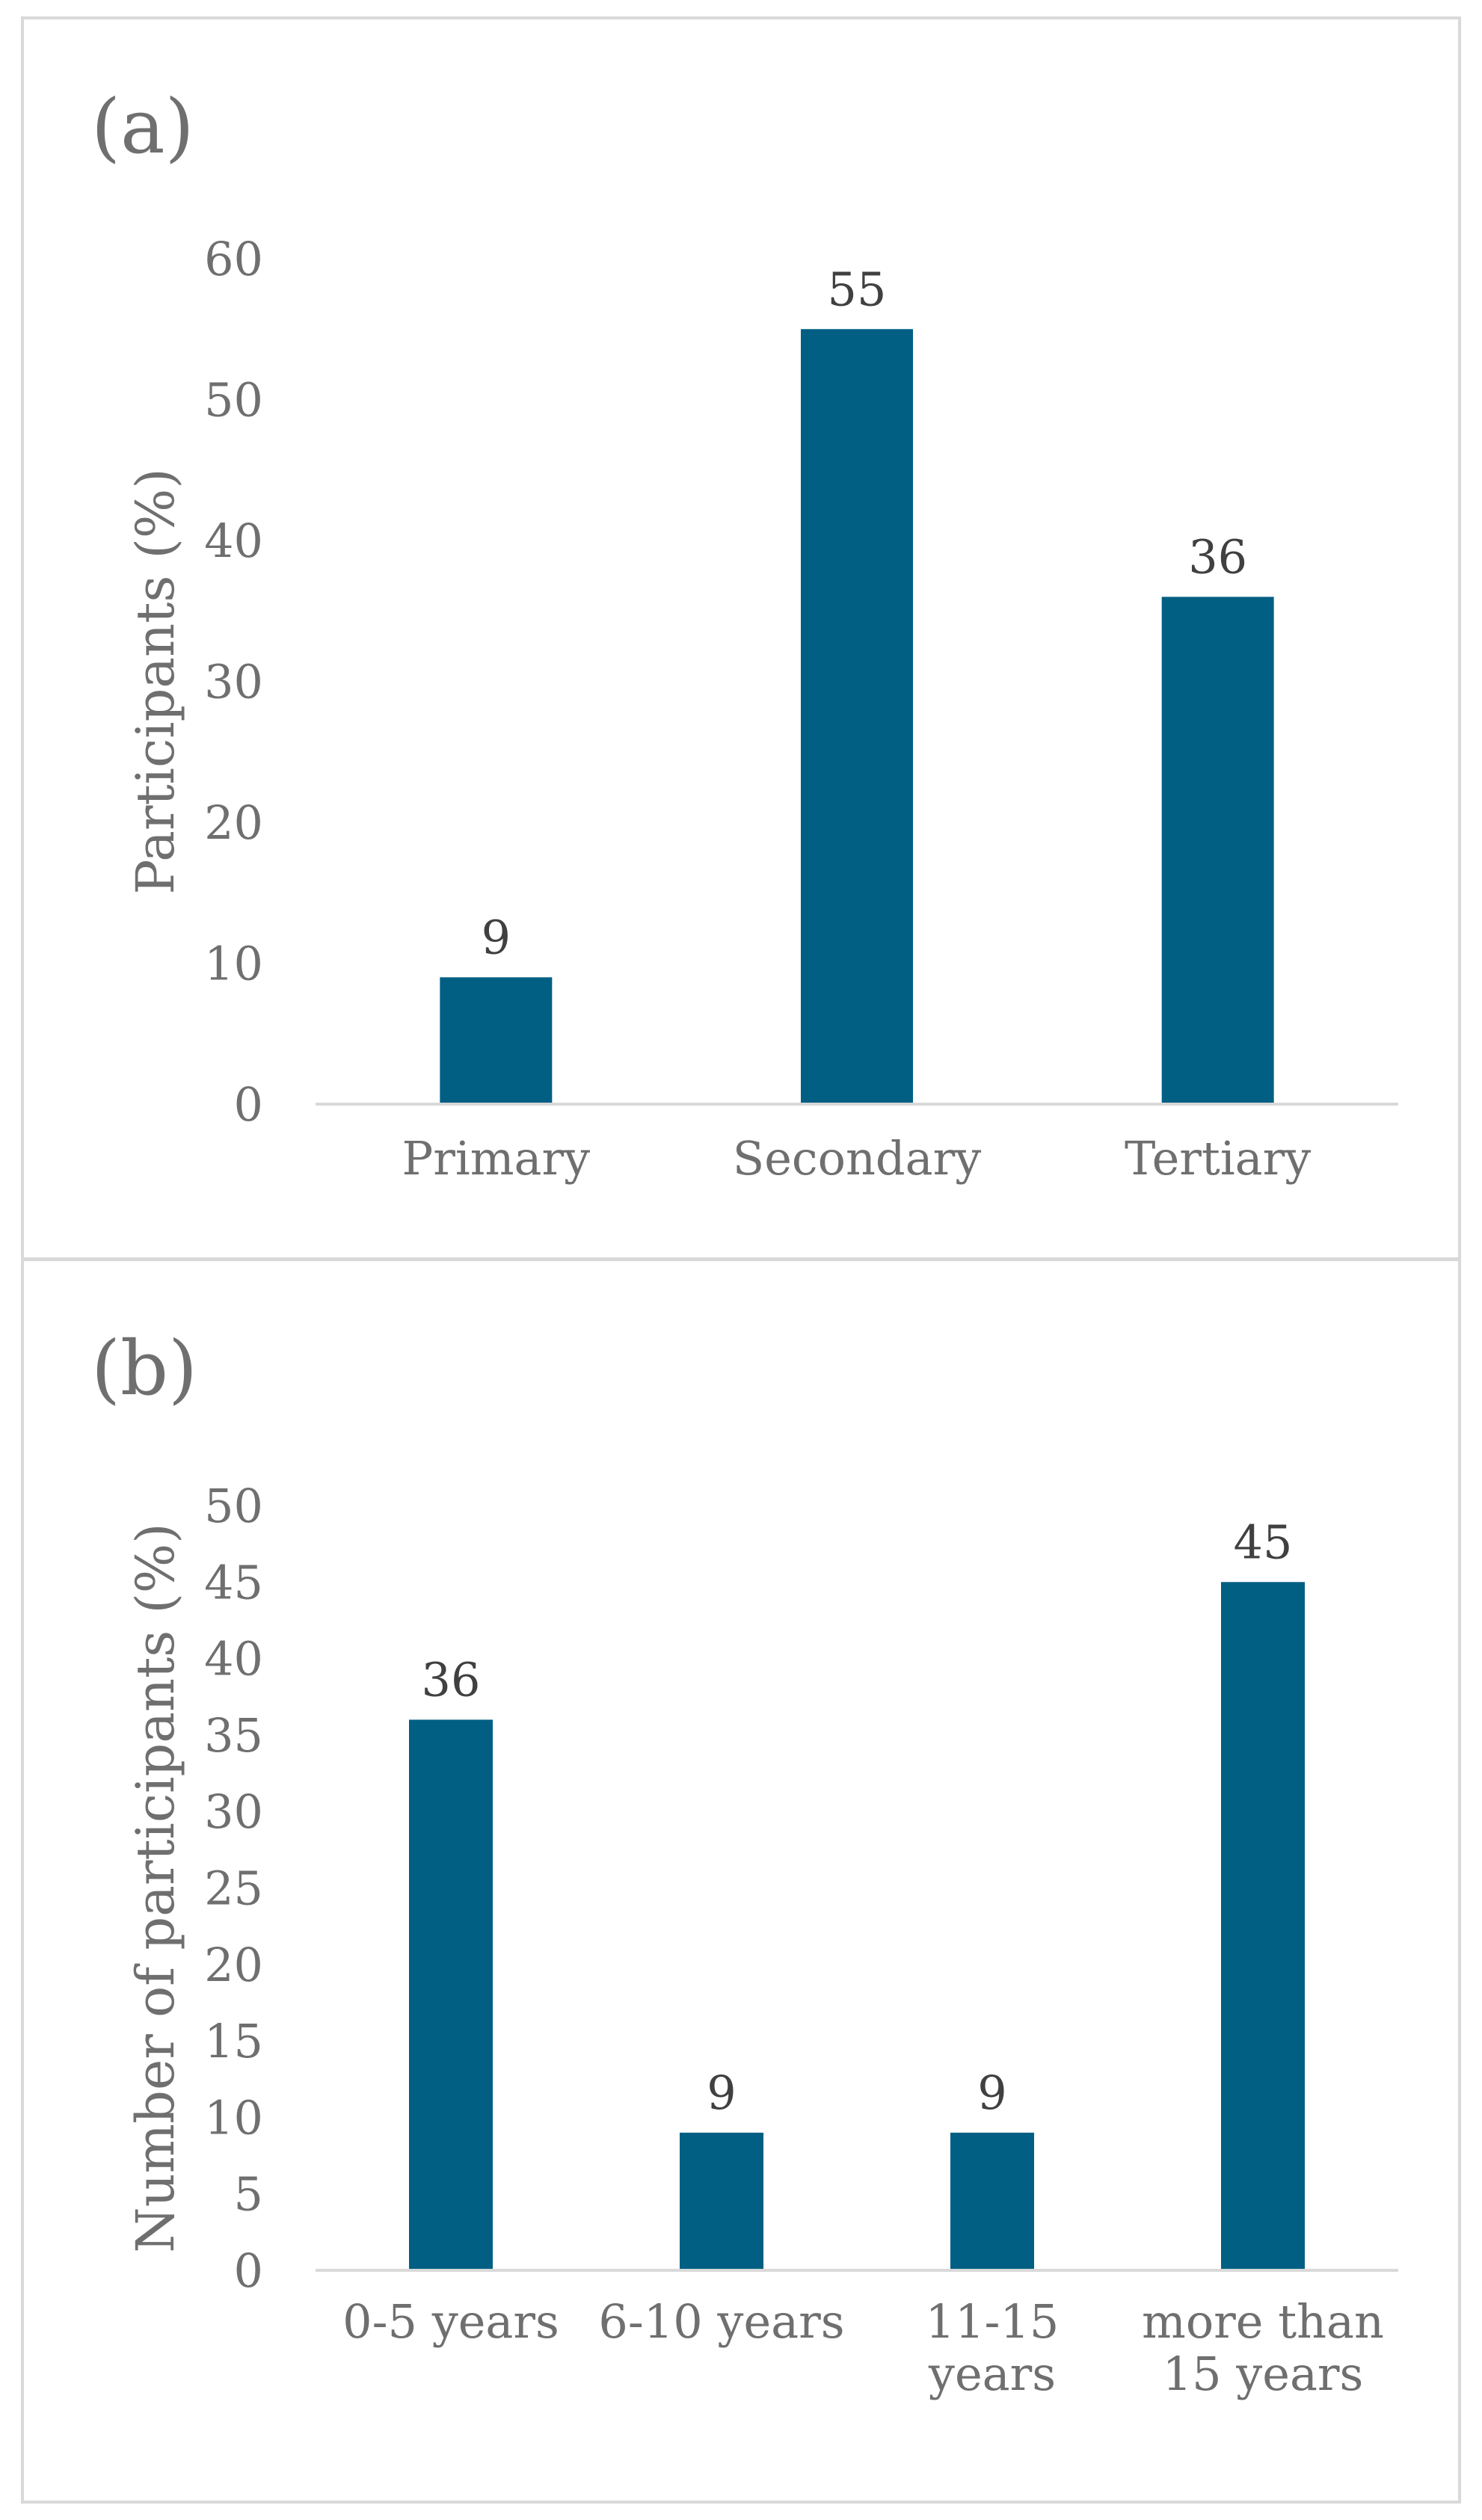 Image resolution: width=1482 pixels, height=2520 pixels. I want to click on category-label: 15 years, so click(1263, 2374).